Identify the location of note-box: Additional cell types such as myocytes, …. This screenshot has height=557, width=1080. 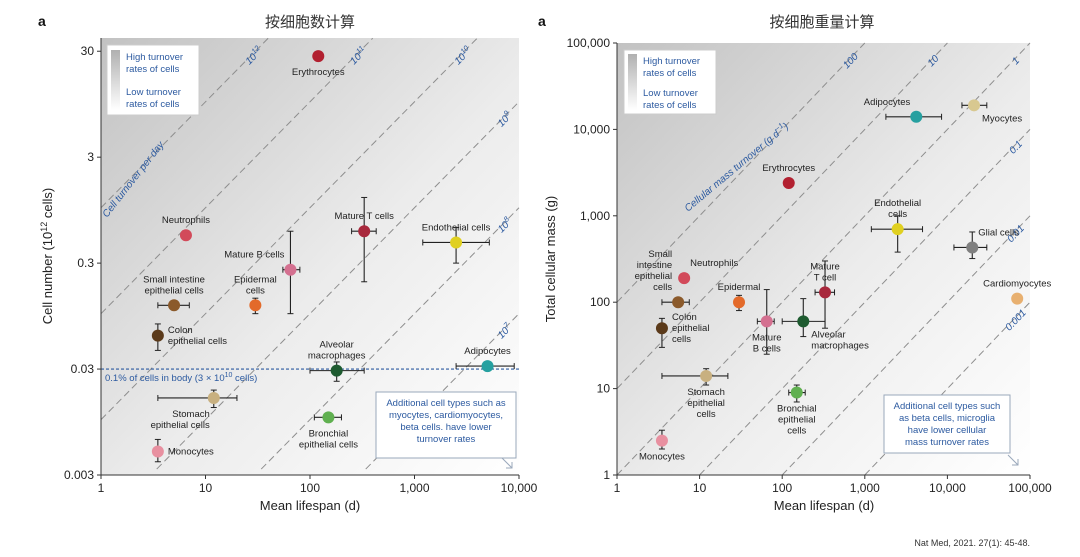
(446, 430).